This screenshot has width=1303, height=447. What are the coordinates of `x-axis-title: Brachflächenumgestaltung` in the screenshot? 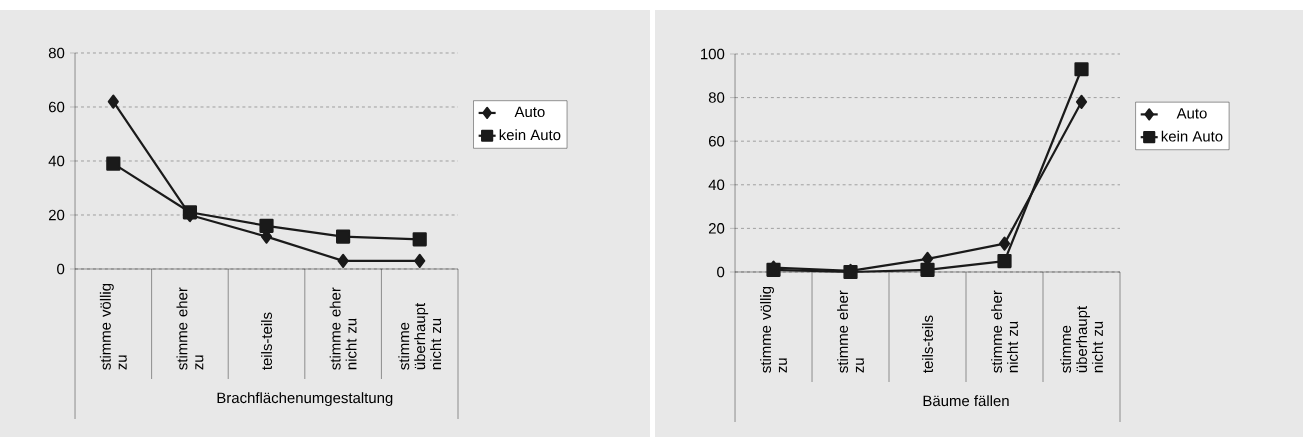 It's located at (305, 399).